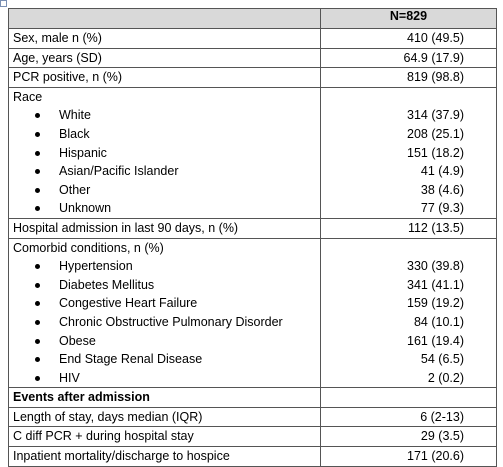  What do you see at coordinates (164, 171) in the screenshot?
I see `item-label: Asian/Pacific Islander` at bounding box center [164, 171].